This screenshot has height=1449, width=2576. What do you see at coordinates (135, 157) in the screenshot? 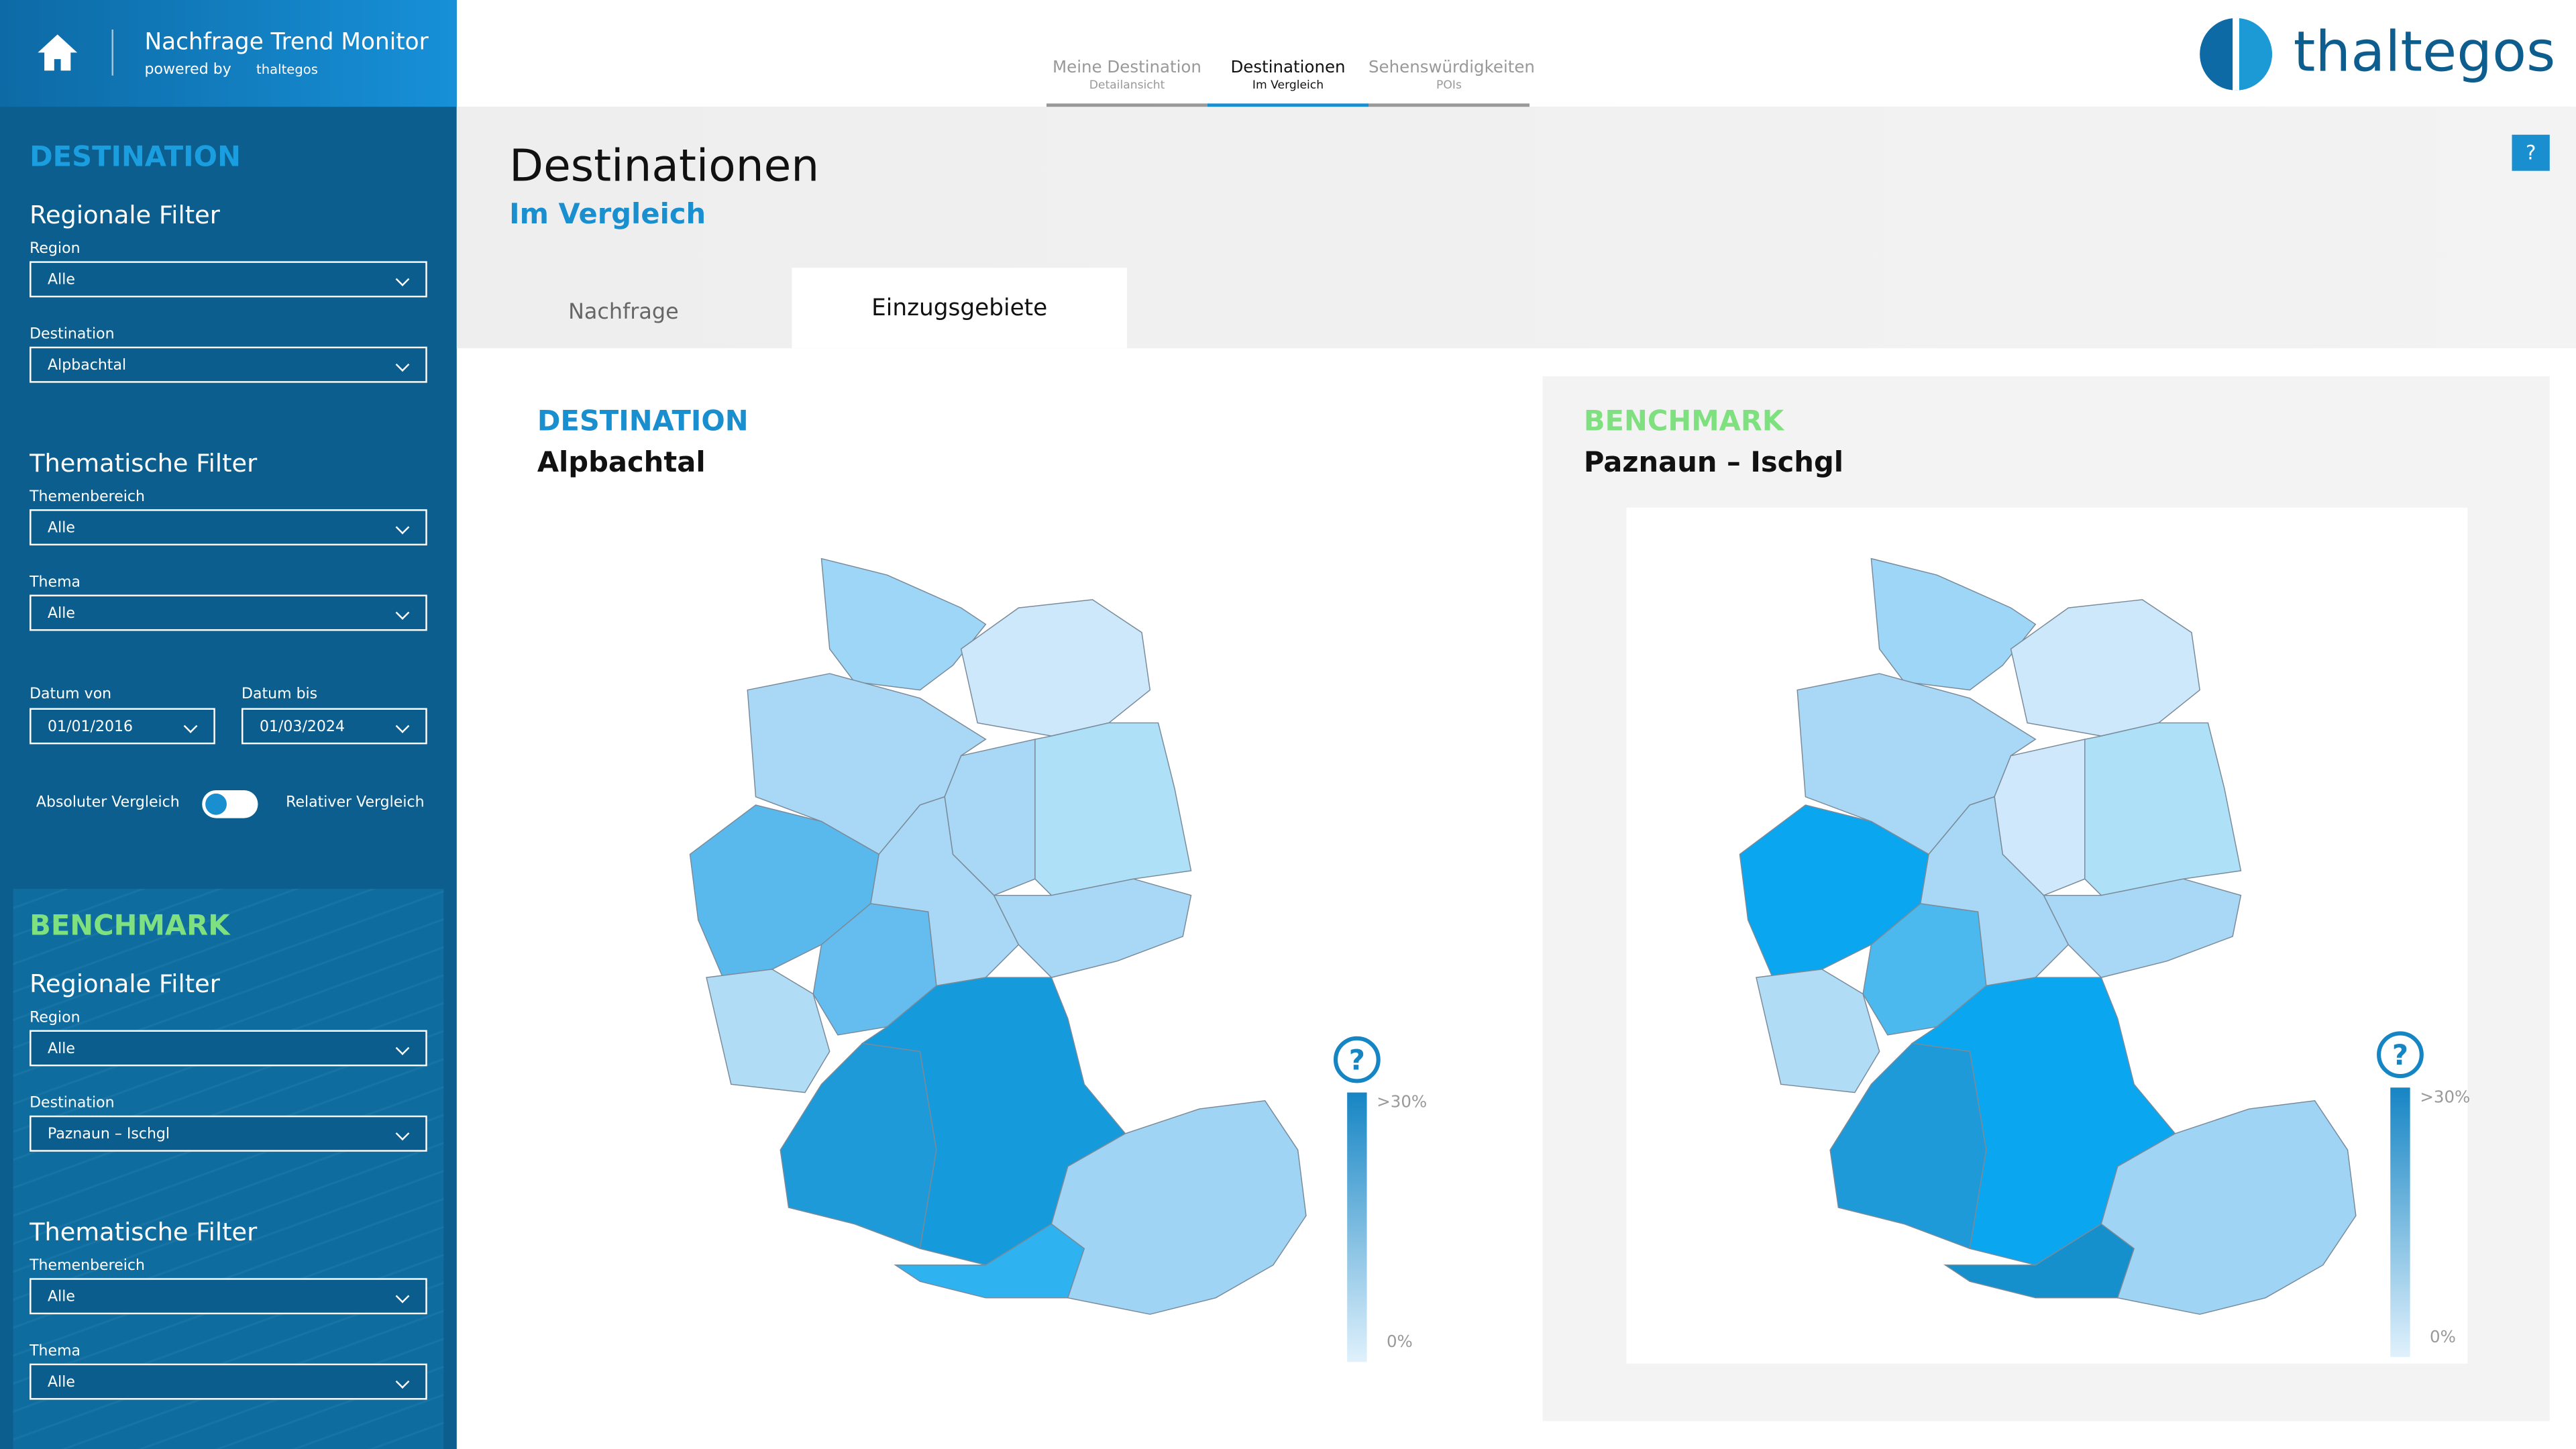
I see `section-heading: DESTINATION` at bounding box center [135, 157].